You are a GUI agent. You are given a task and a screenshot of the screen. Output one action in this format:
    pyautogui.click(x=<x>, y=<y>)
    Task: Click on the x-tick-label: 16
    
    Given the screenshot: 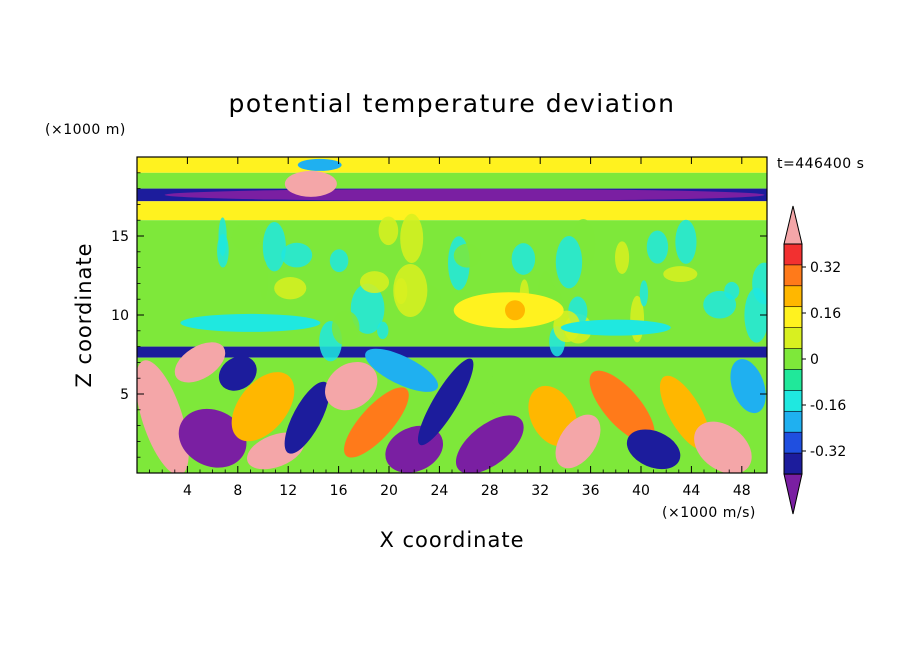 What is the action you would take?
    pyautogui.click(x=339, y=491)
    